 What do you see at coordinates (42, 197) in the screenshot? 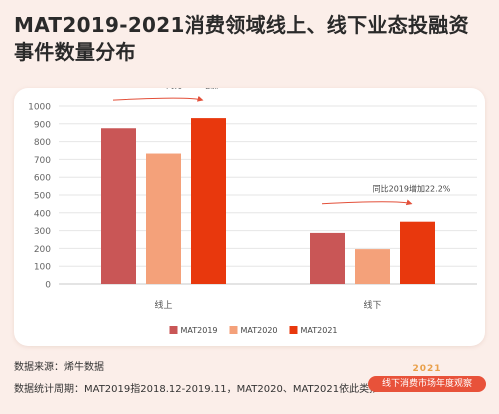
I see `y-tick-label: 500` at bounding box center [42, 197].